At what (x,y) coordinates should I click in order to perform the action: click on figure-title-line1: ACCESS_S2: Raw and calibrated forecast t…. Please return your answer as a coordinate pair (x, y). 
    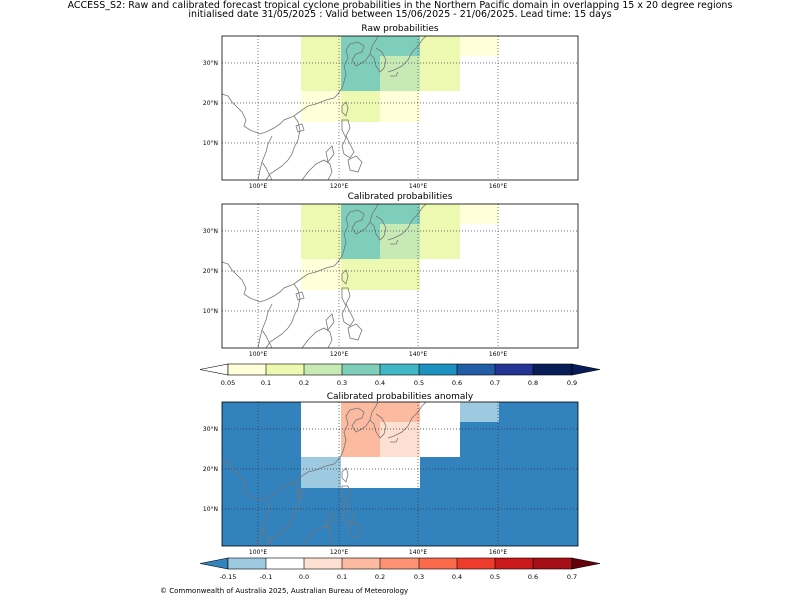
    Looking at the image, I should click on (400, 5).